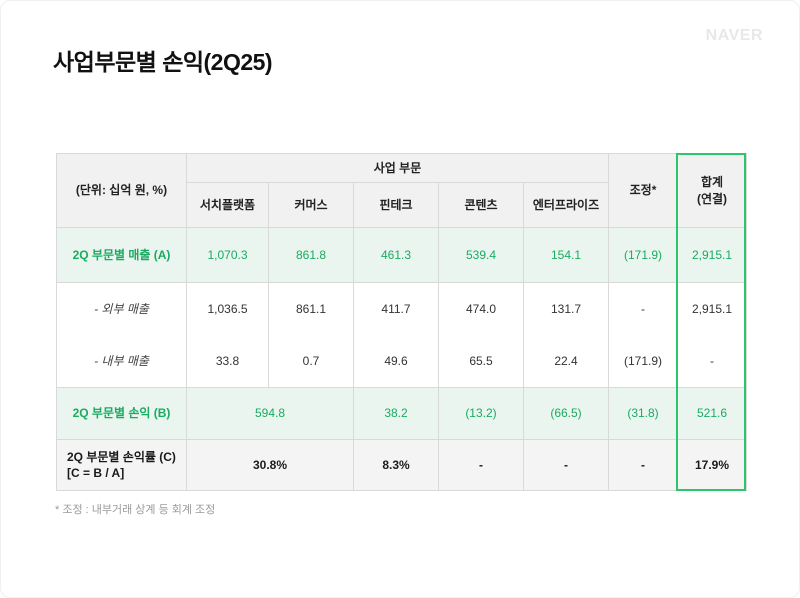 This screenshot has height=598, width=800. Describe the element at coordinates (396, 309) in the screenshot. I see `cell-value: 411.7` at that location.